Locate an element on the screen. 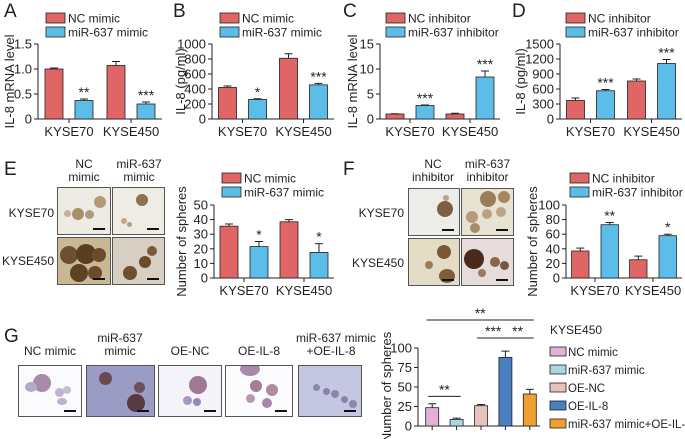  e-ytick-label: 20 is located at coordinates (201, 248).